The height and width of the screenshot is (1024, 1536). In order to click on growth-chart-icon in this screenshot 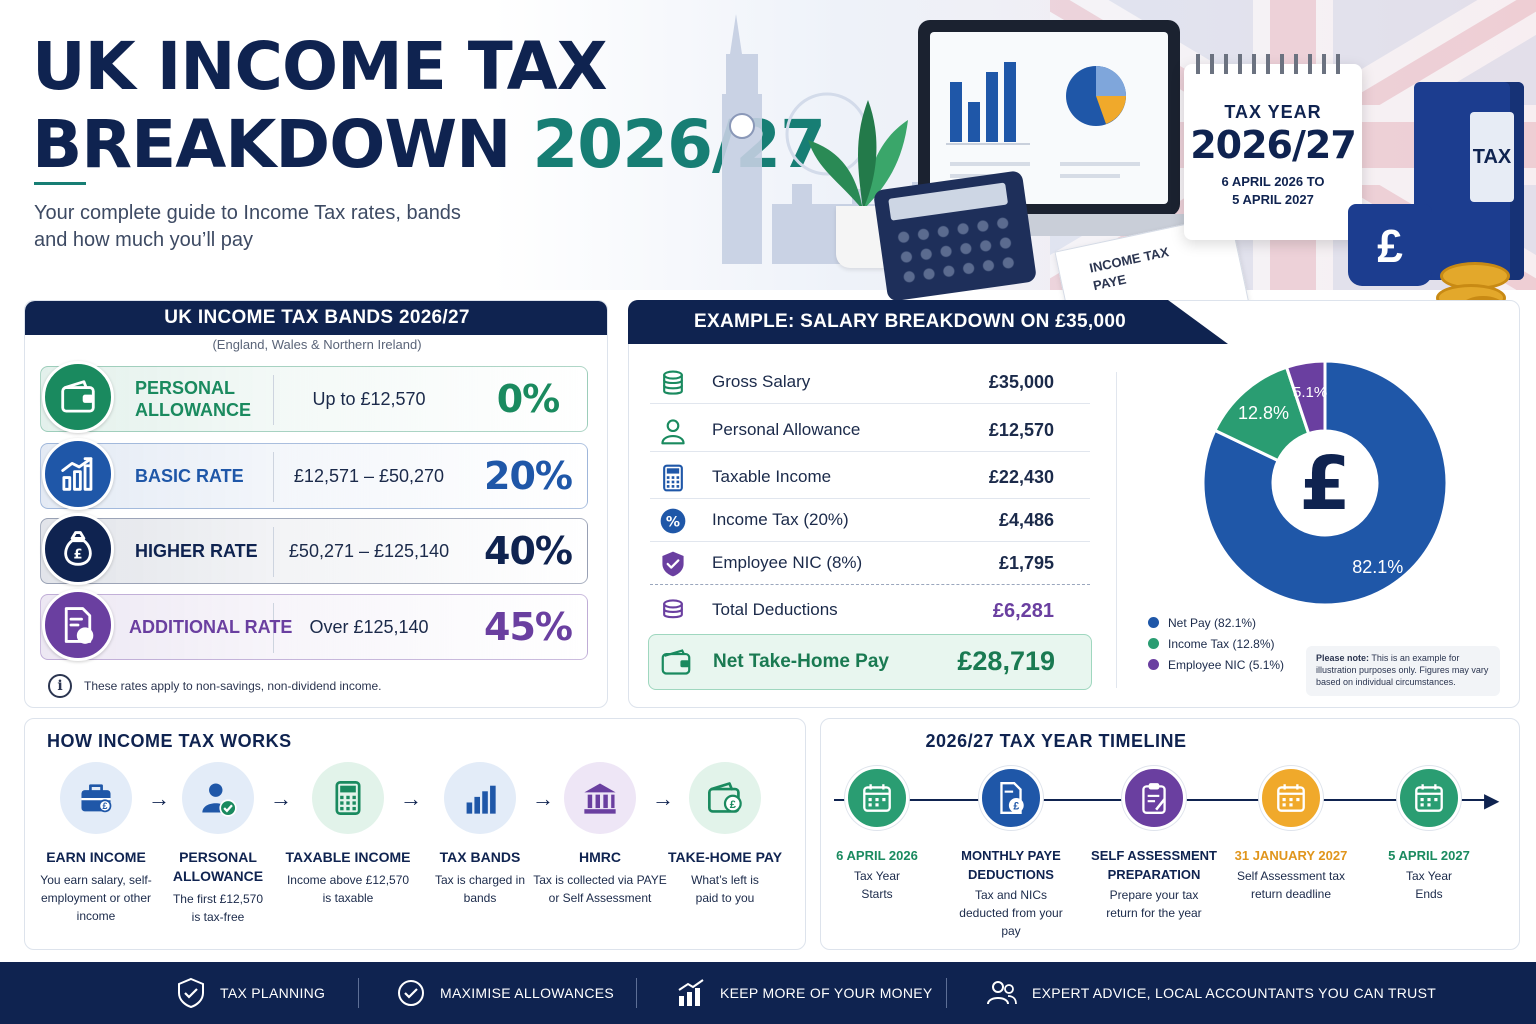, I will do `click(691, 992)`.